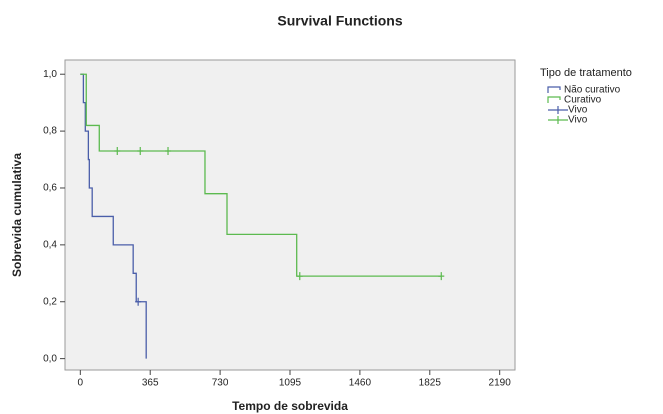  What do you see at coordinates (50, 358) in the screenshot?
I see `y-tick-label: 0,0` at bounding box center [50, 358].